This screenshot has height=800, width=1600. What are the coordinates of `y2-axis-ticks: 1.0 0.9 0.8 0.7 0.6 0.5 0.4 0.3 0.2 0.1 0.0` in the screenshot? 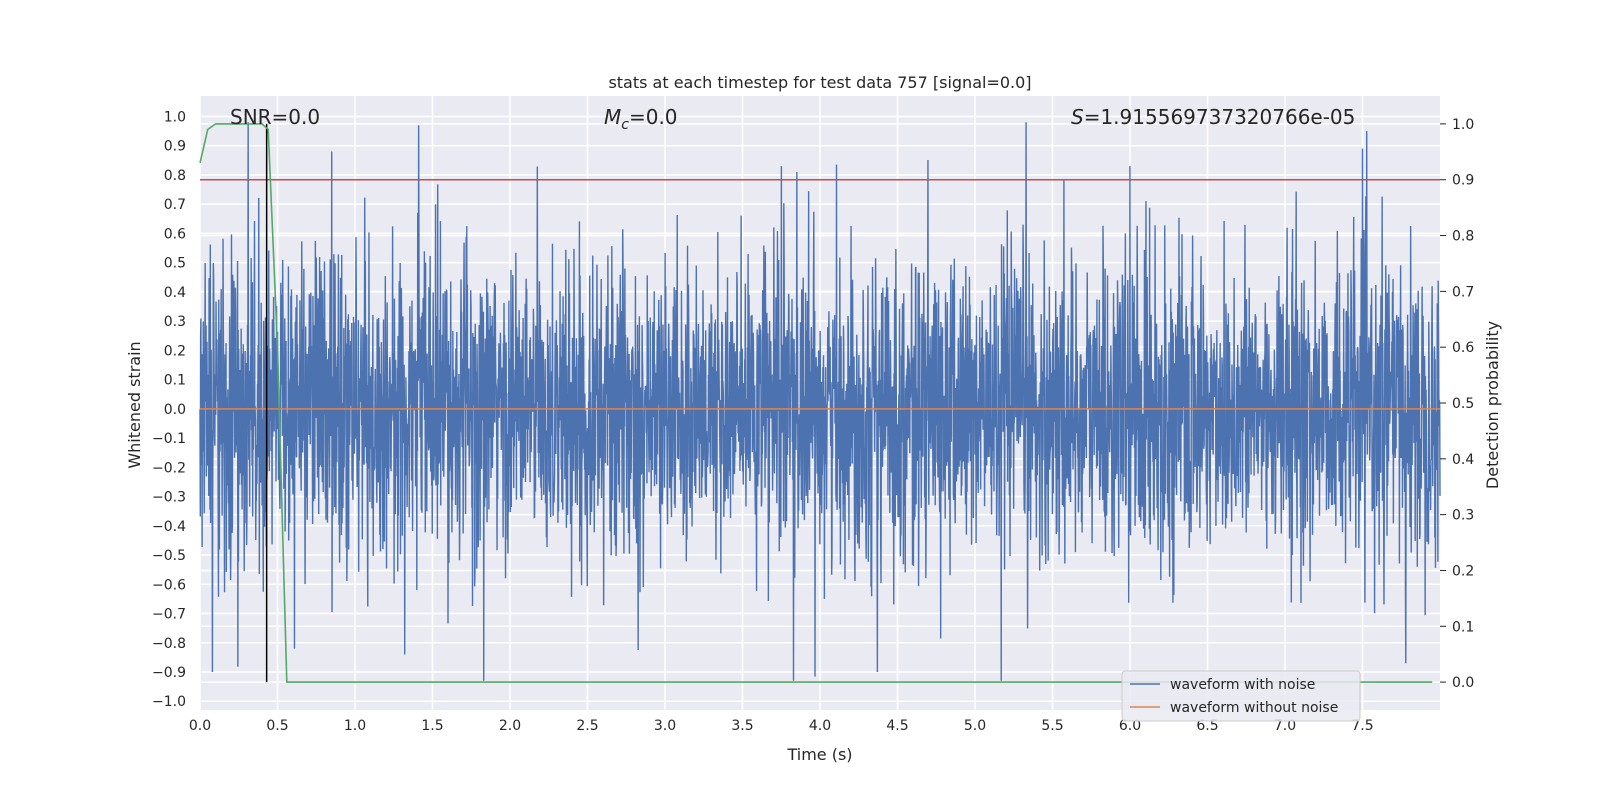 It's located at (1457, 404).